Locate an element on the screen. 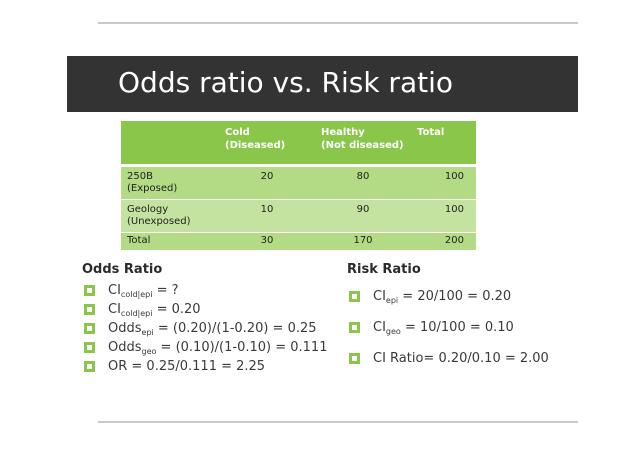  list-item: Oddsgeo = (0.10)/(1-0.10) = 0.111 is located at coordinates (204, 349).